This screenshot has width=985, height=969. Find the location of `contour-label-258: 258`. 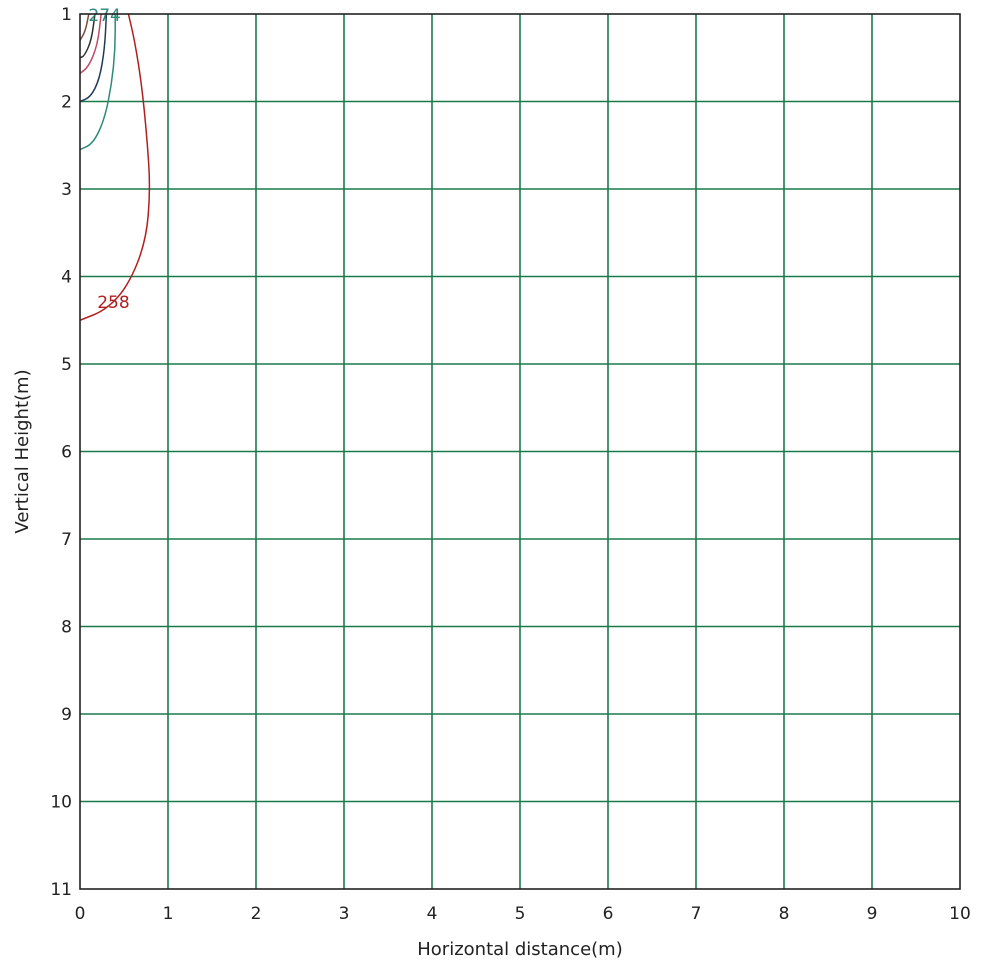

contour-label-258: 258 is located at coordinates (113, 303).